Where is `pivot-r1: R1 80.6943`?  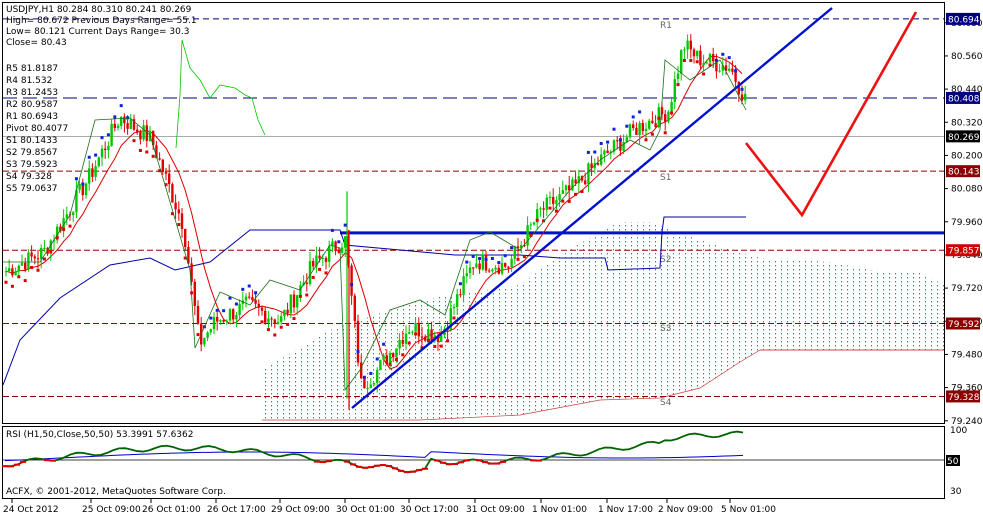 pivot-r1: R1 80.6943 is located at coordinates (32, 117).